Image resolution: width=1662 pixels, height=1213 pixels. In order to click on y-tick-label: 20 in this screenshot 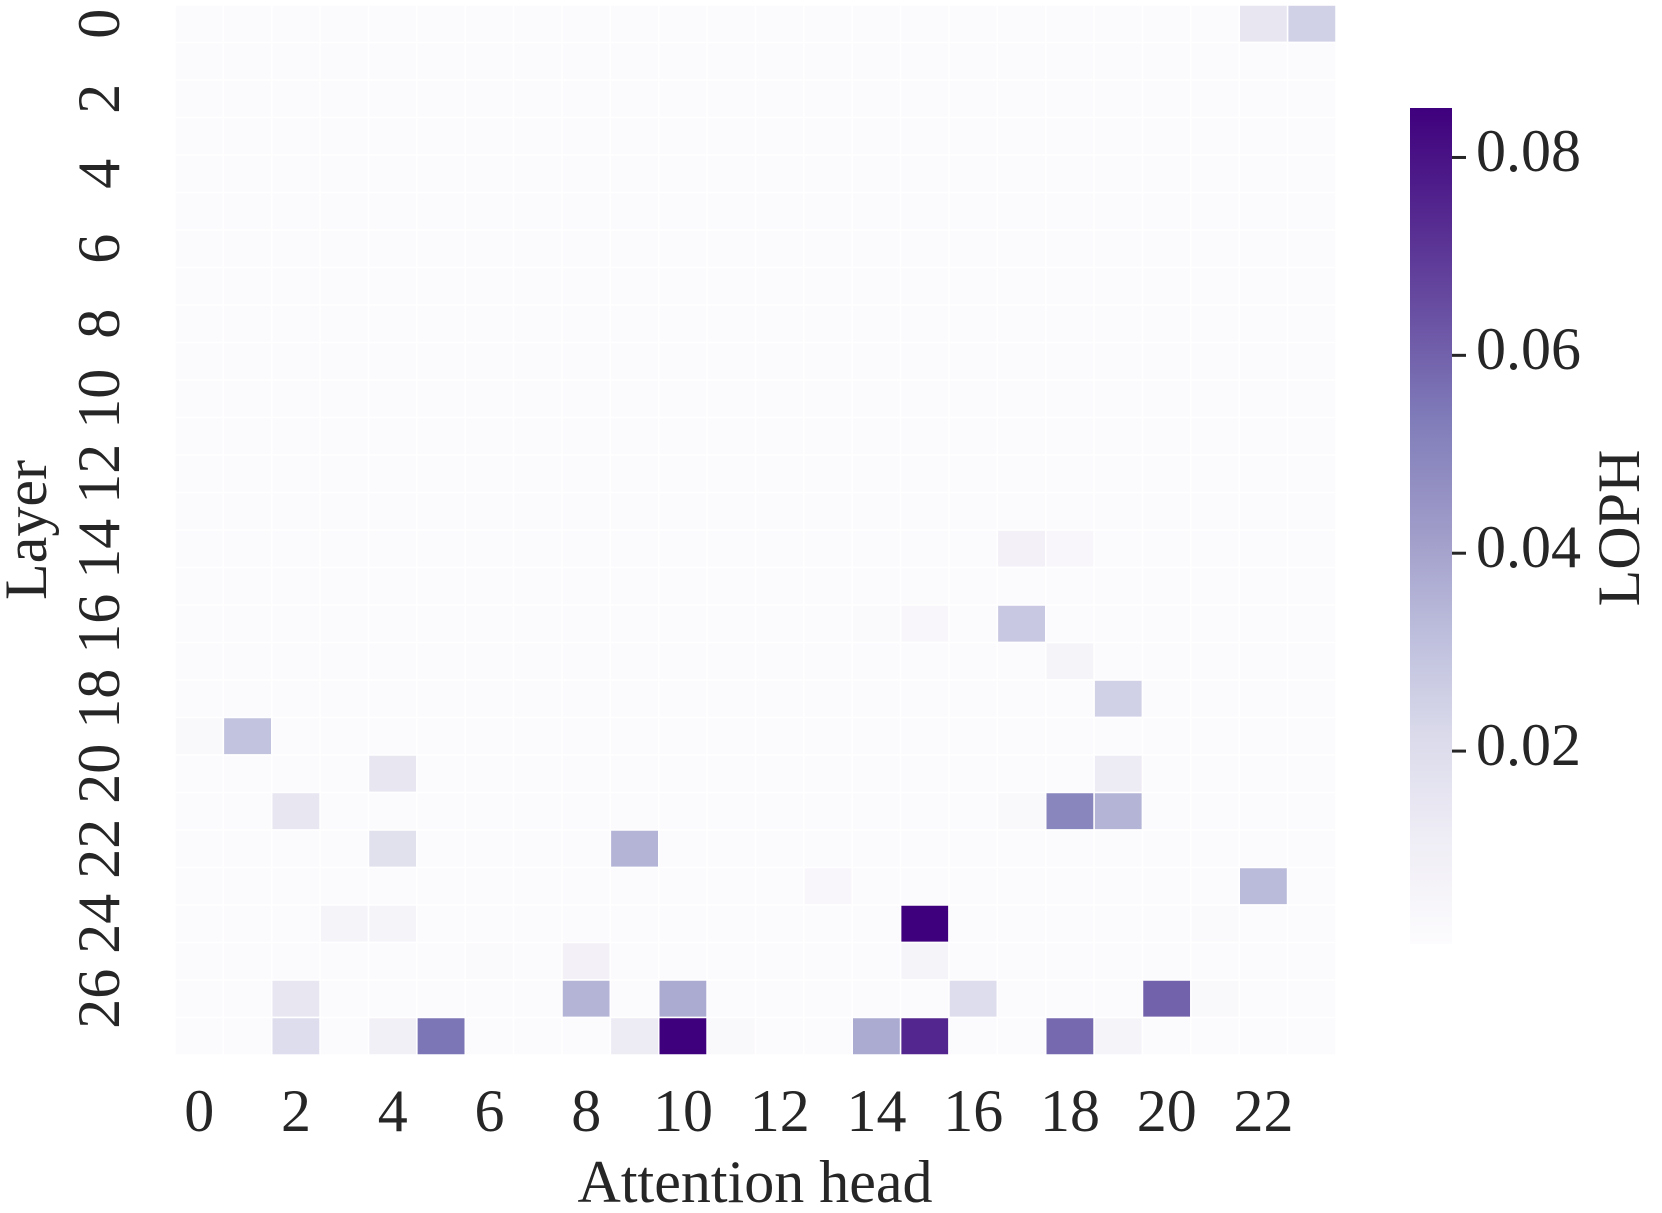, I will do `click(99, 774)`.